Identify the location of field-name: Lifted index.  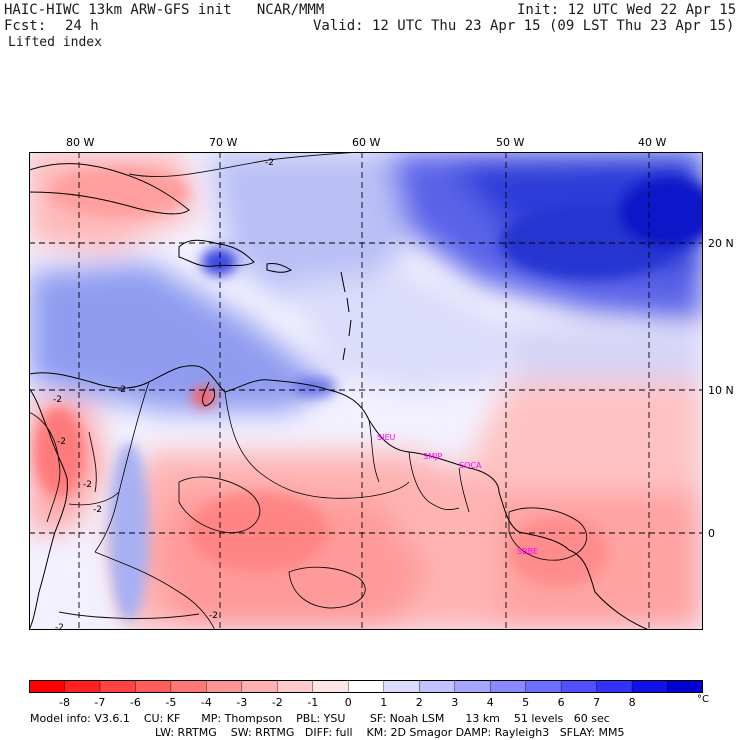
(55, 42).